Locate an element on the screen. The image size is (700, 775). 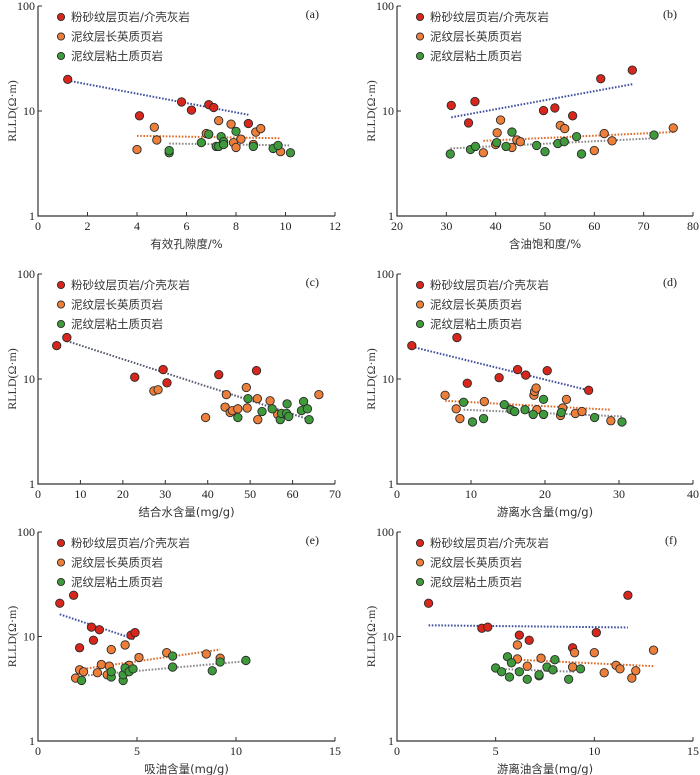
x-tick-label: 8 is located at coordinates (236, 226).